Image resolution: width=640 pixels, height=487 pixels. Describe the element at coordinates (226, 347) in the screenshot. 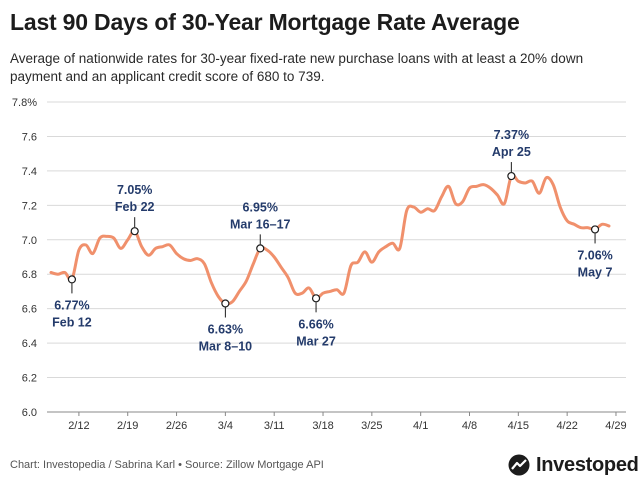

I see `annotation-date: Mar 8–10` at that location.